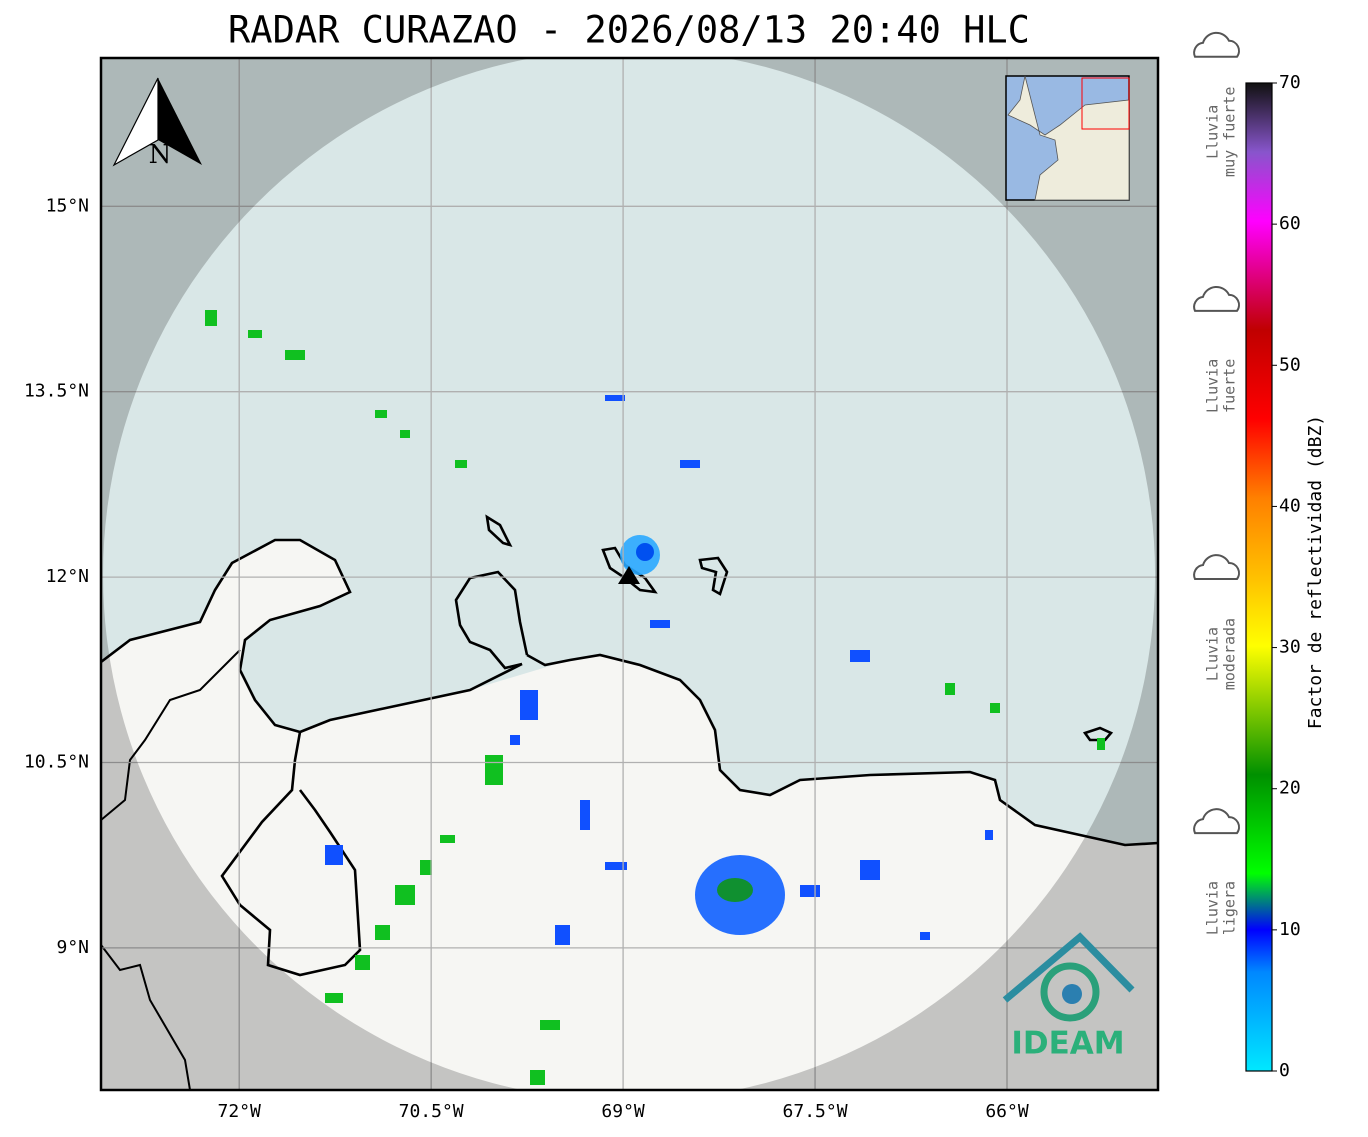 This screenshot has width=1368, height=1137. What do you see at coordinates (160, 155) in the screenshot?
I see `north-label: N` at bounding box center [160, 155].